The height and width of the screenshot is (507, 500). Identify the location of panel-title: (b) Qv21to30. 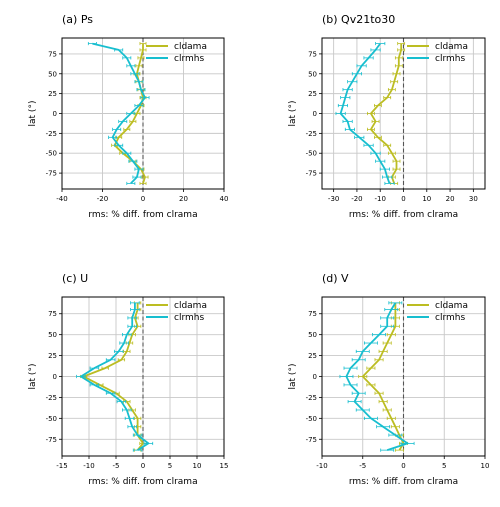
(358, 19).